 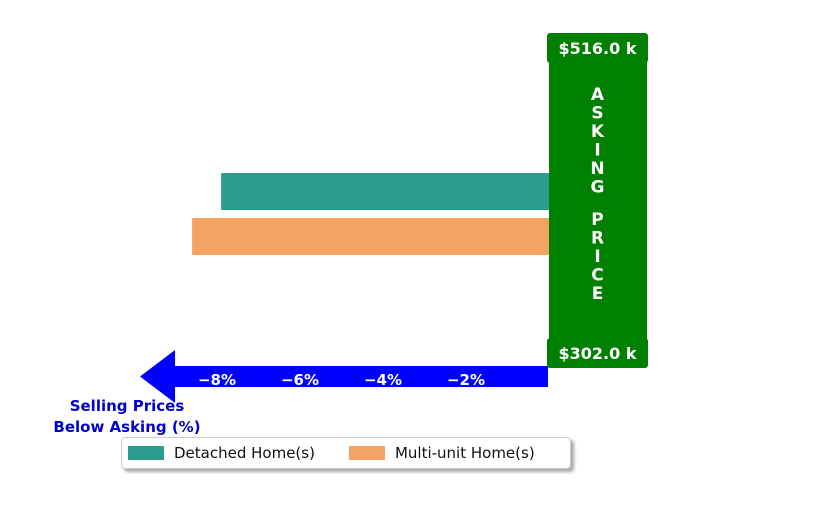 What do you see at coordinates (244, 453) in the screenshot?
I see `legend-label-detached: Detached Home(s)` at bounding box center [244, 453].